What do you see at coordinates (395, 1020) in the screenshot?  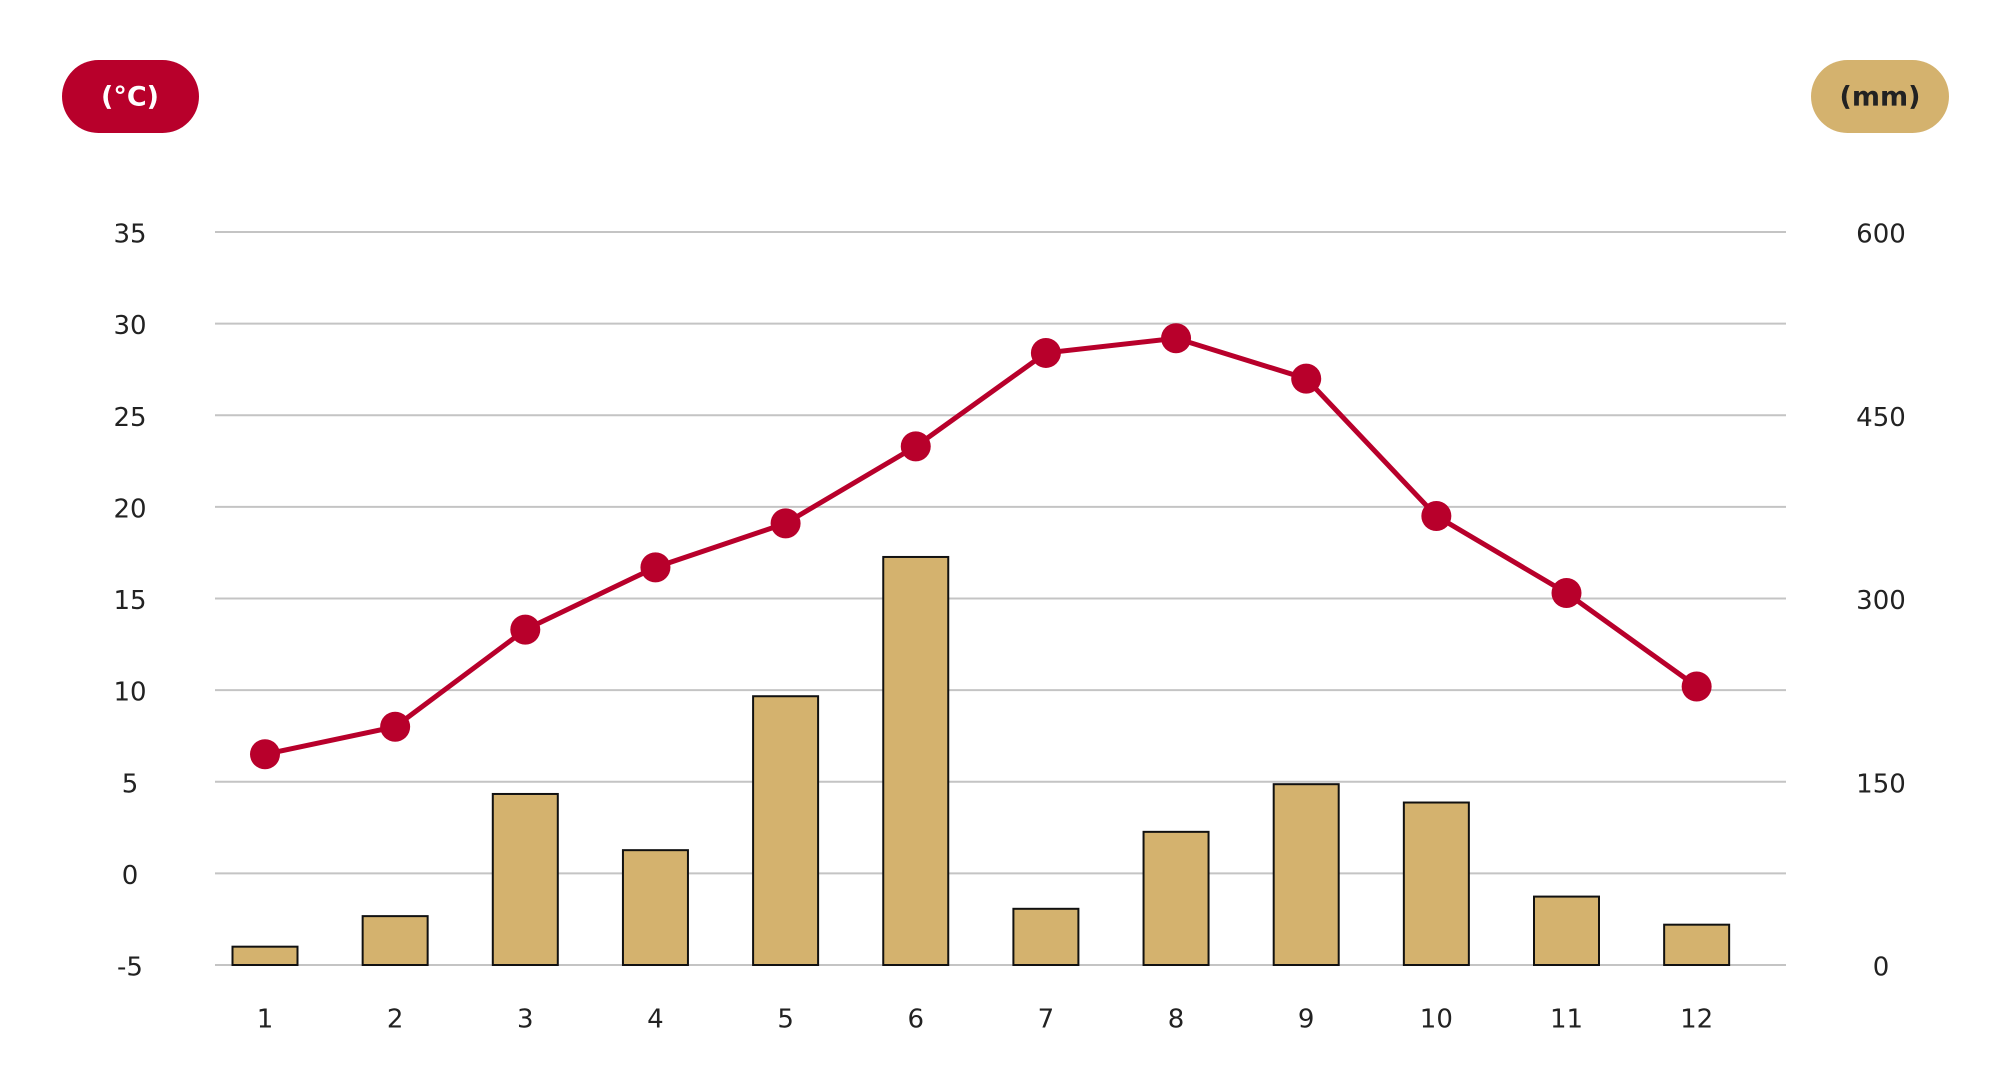 I see `x-tick-label: 2` at bounding box center [395, 1020].